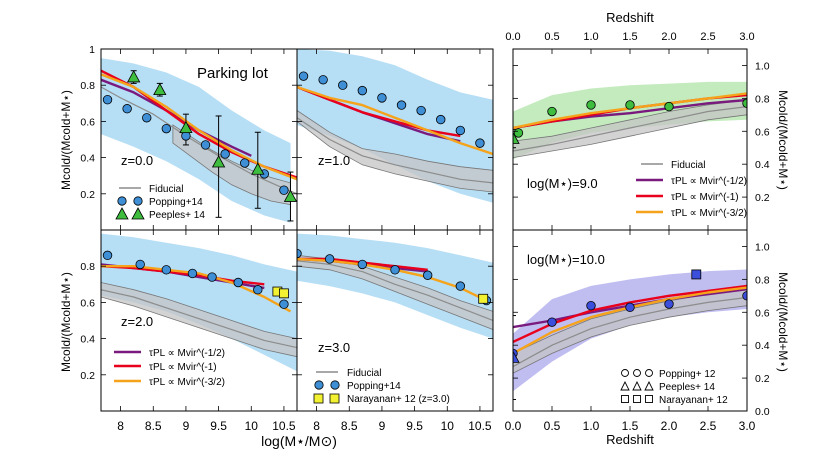 The height and width of the screenshot is (461, 830). I want to click on axes-frame-p4, so click(395, 320).